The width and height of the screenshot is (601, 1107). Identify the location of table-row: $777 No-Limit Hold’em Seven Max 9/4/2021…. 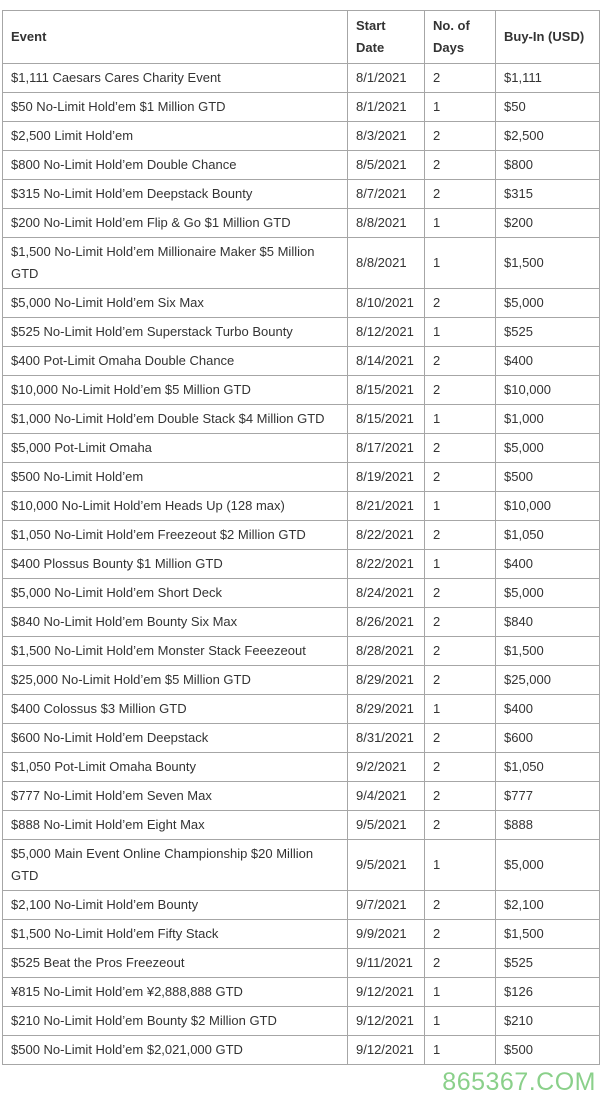
(301, 796).